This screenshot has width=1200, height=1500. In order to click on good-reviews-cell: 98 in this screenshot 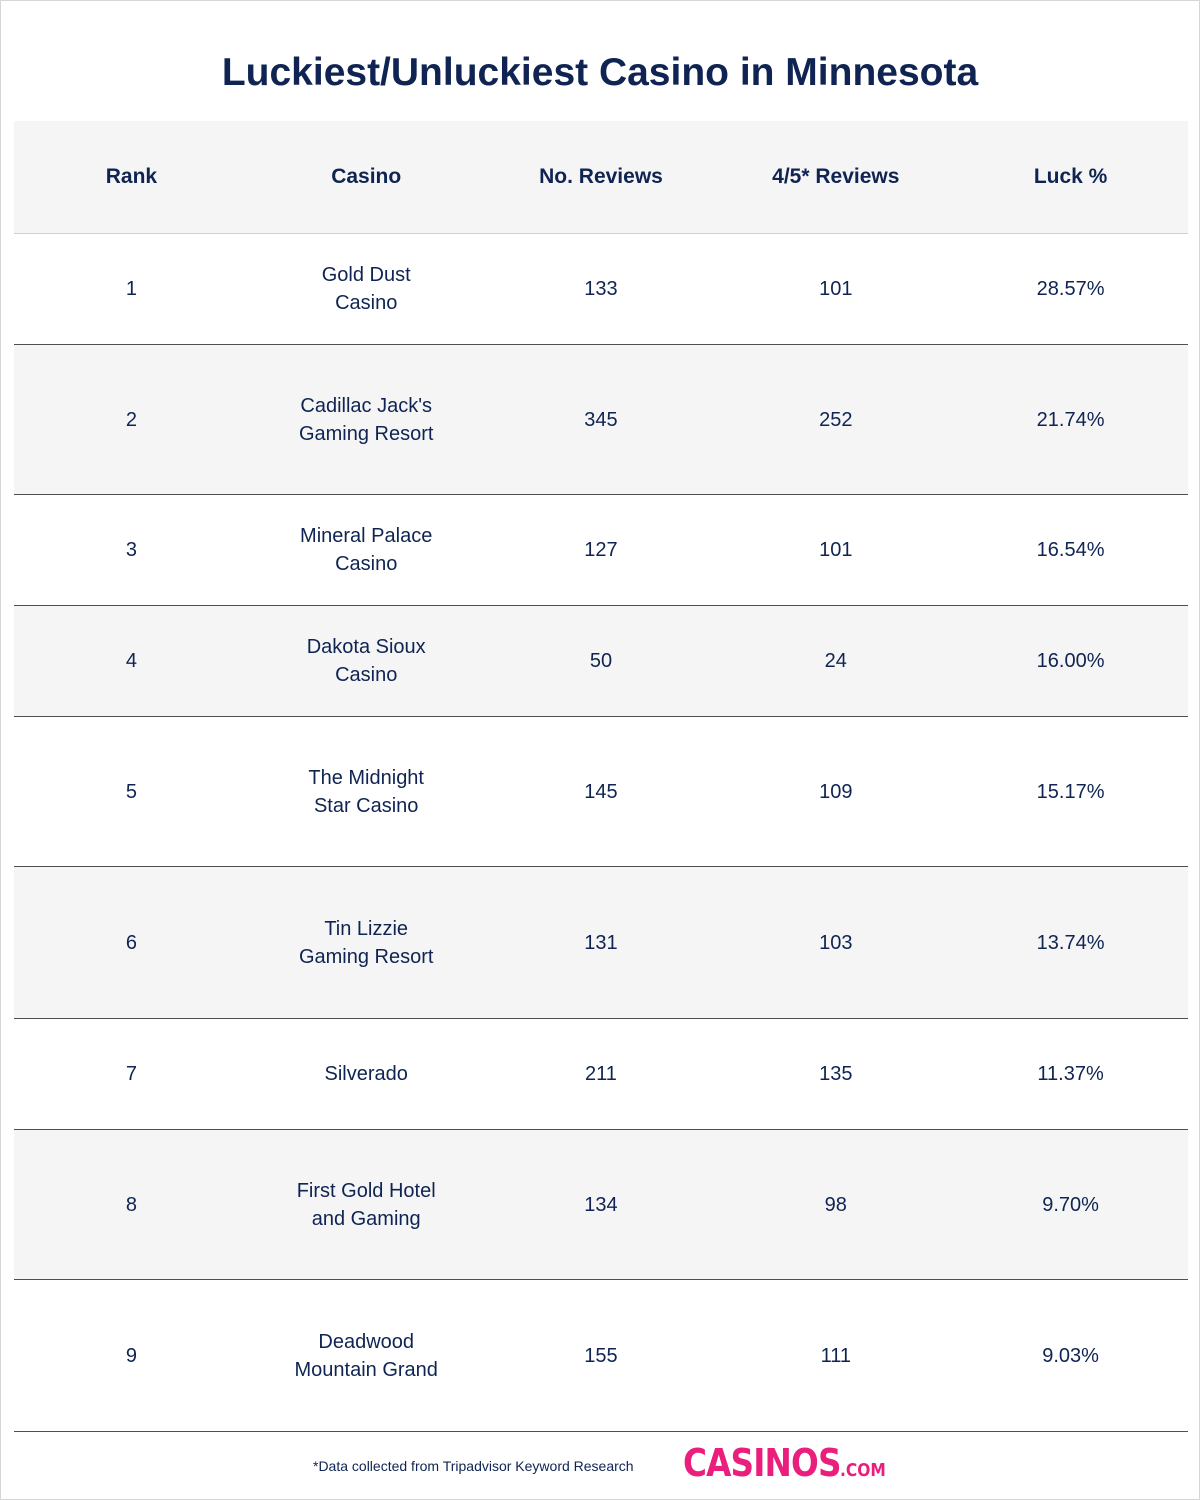, I will do `click(835, 1204)`.